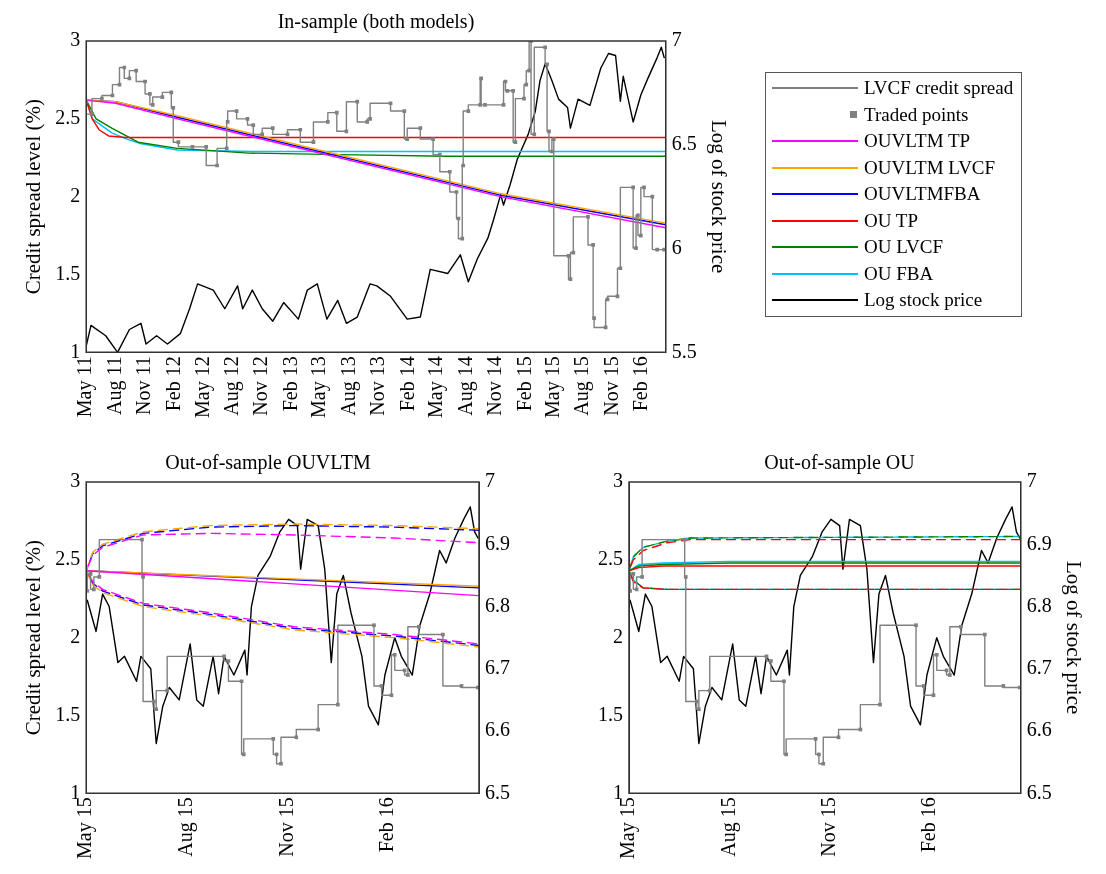 This screenshot has width=1106, height=874. I want to click on y2-tick-label: 6, so click(676, 246).